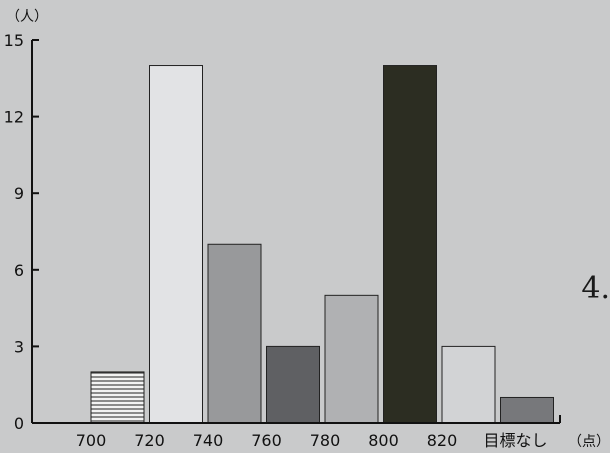 The height and width of the screenshot is (453, 610). What do you see at coordinates (266, 440) in the screenshot?
I see `x-tick-label: 760` at bounding box center [266, 440].